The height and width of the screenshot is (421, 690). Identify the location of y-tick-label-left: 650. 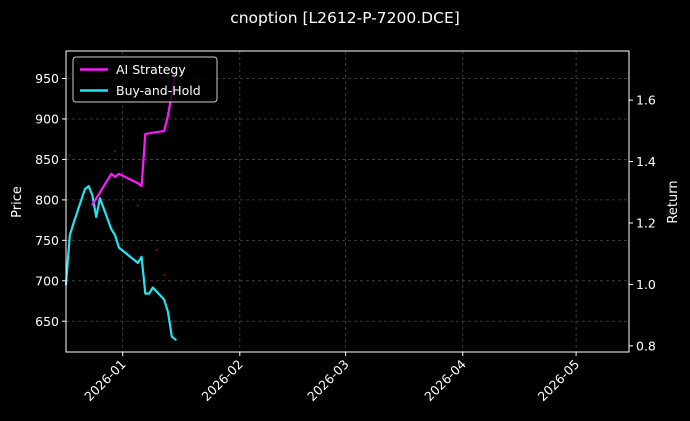
(47, 321).